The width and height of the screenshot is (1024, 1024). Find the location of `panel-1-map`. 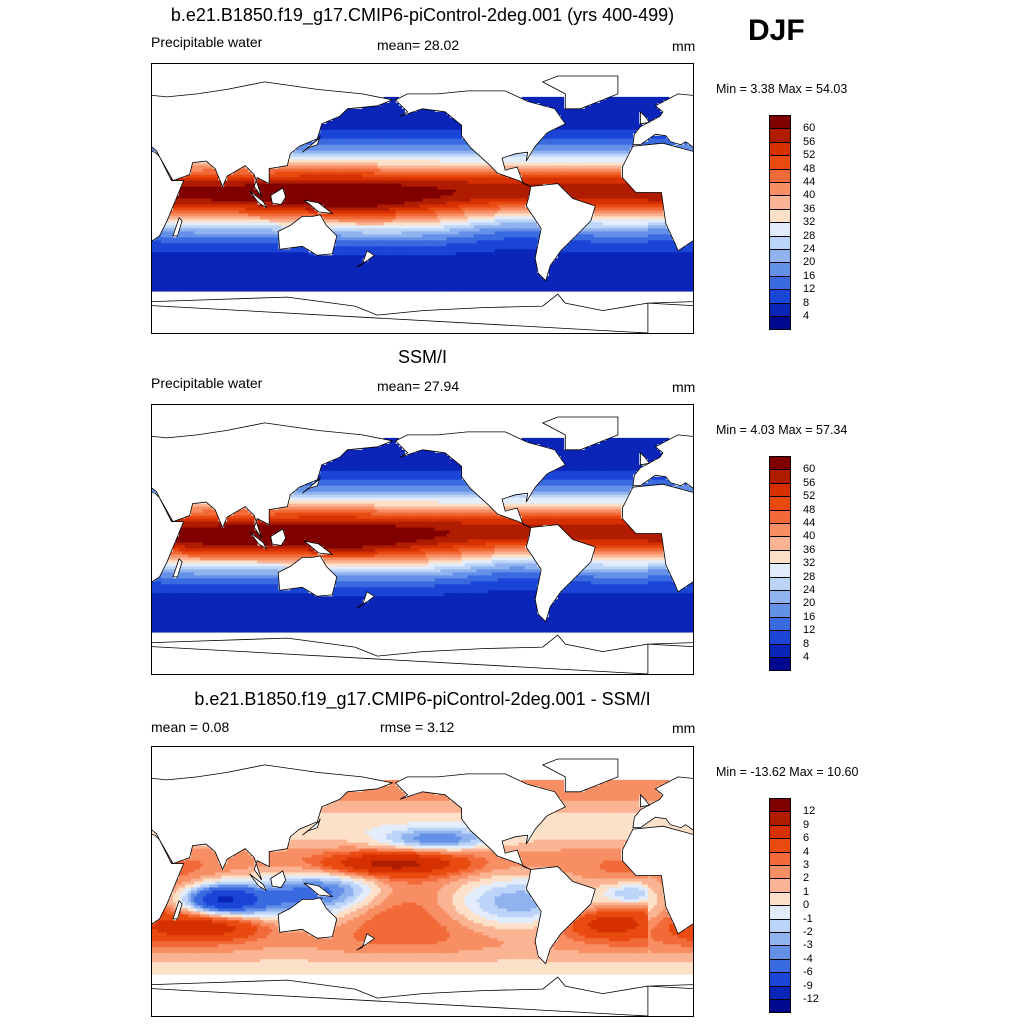

panel-1-map is located at coordinates (422, 198).